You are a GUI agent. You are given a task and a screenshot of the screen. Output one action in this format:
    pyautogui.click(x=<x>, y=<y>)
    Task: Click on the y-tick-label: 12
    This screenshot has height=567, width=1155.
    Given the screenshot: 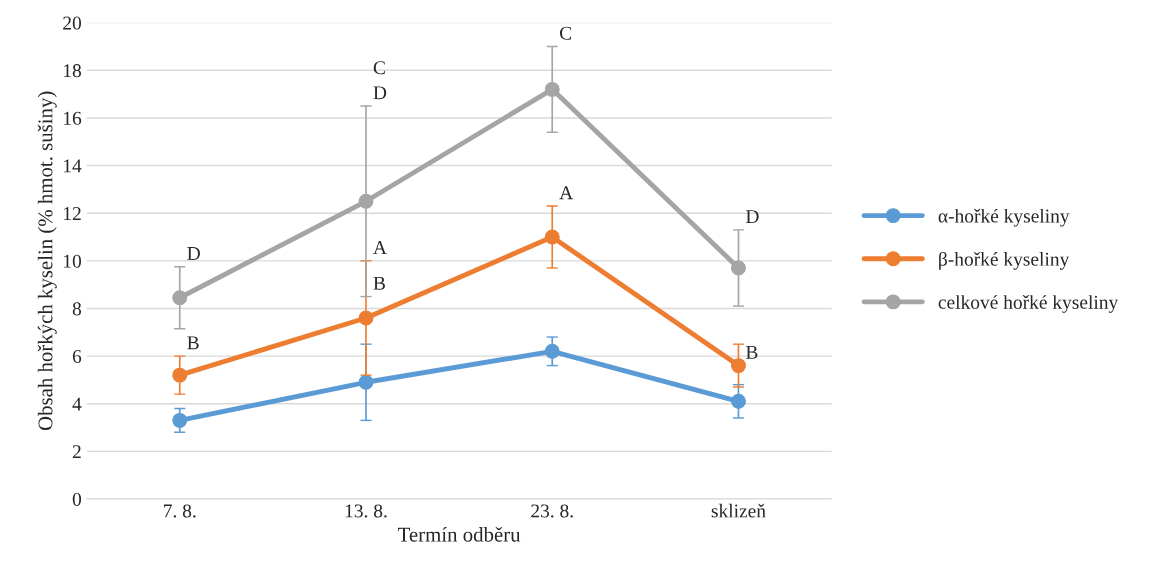 What is the action you would take?
    pyautogui.click(x=72, y=213)
    